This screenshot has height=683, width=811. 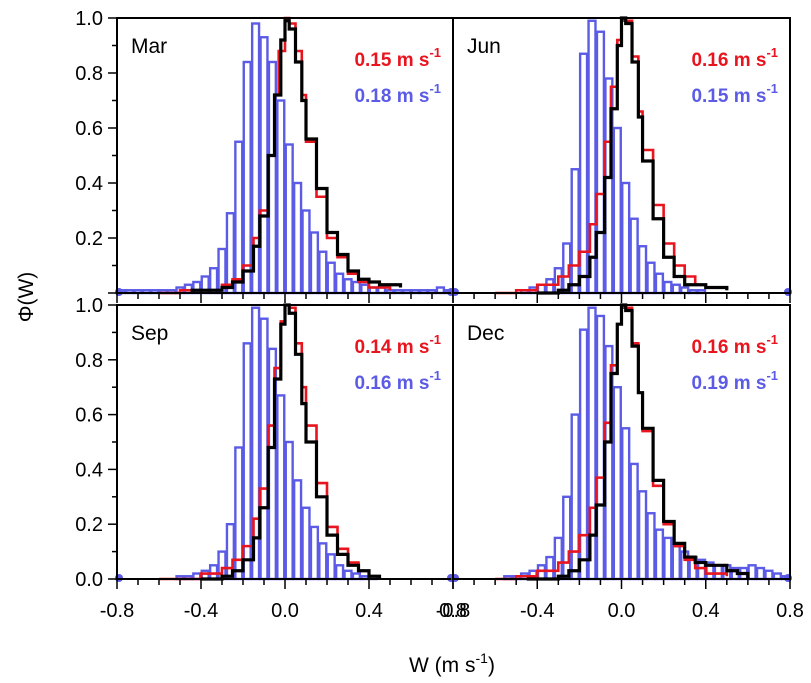 I want to click on blue-std-label-text: 0.16 m s, so click(x=391, y=383).